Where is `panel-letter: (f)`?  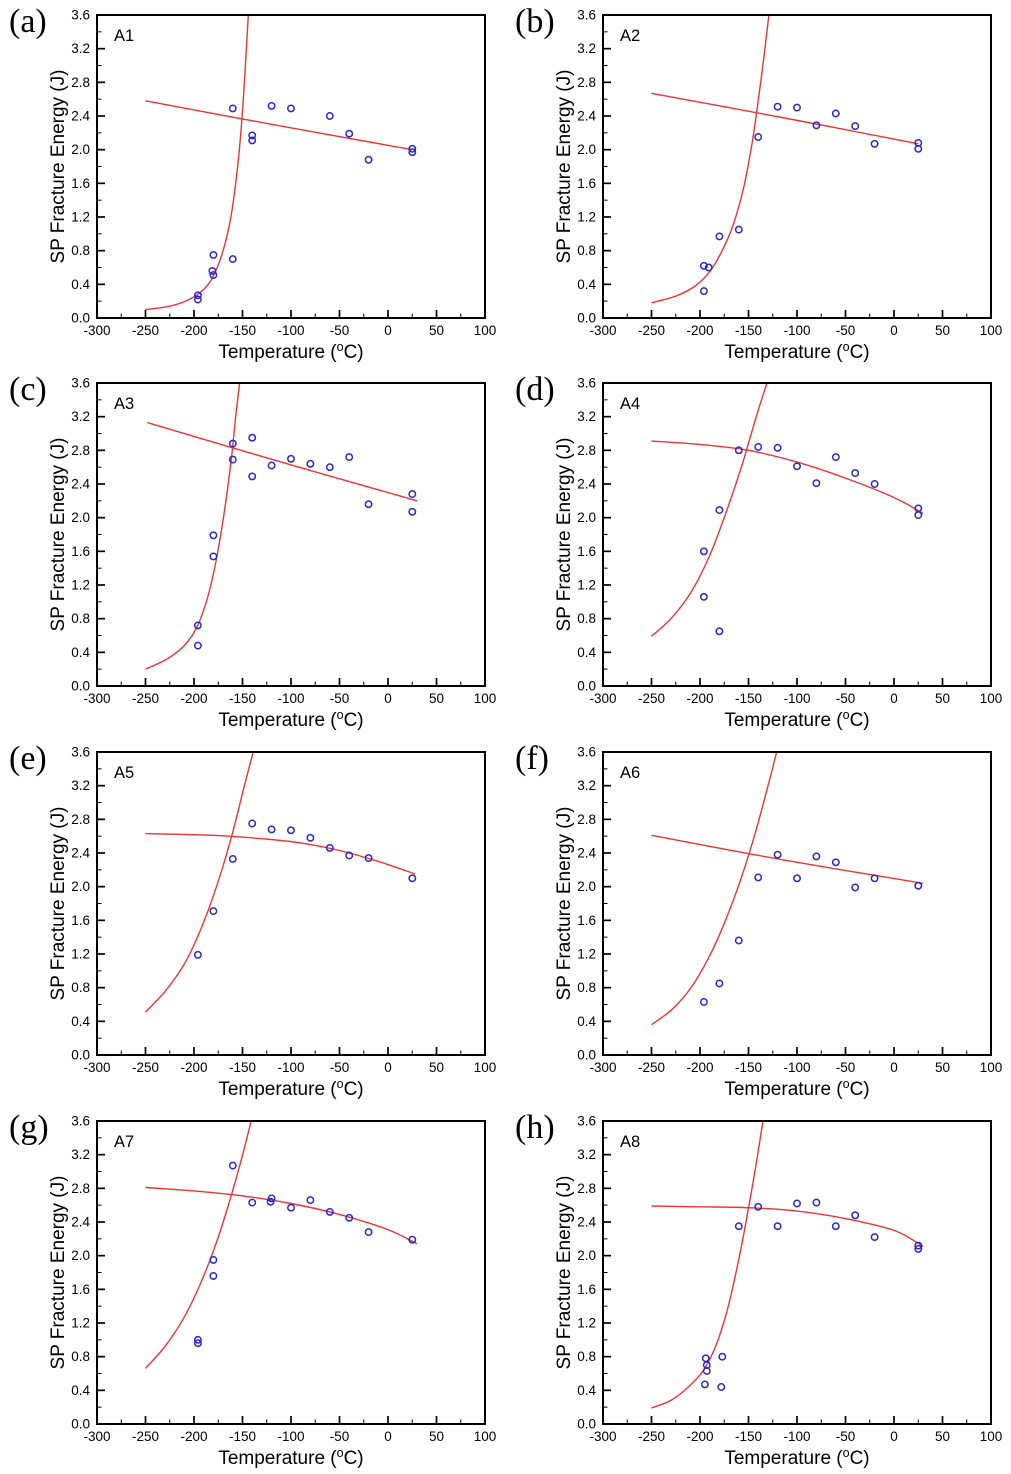 panel-letter: (f) is located at coordinates (532, 758).